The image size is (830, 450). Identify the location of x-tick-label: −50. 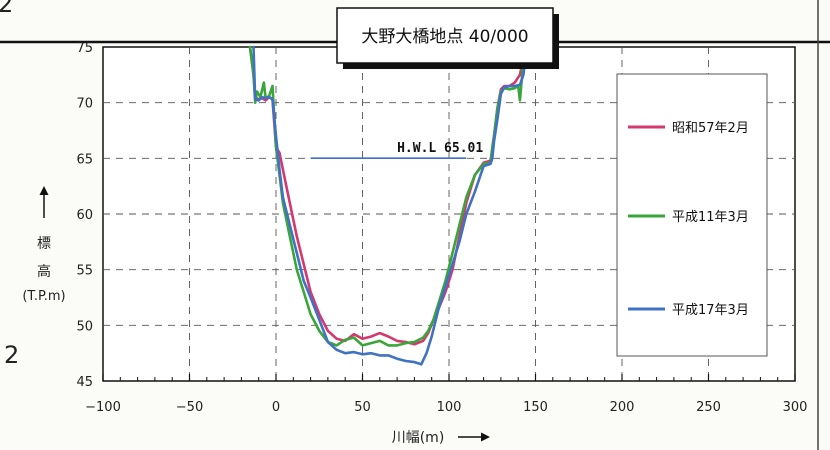
(189, 407).